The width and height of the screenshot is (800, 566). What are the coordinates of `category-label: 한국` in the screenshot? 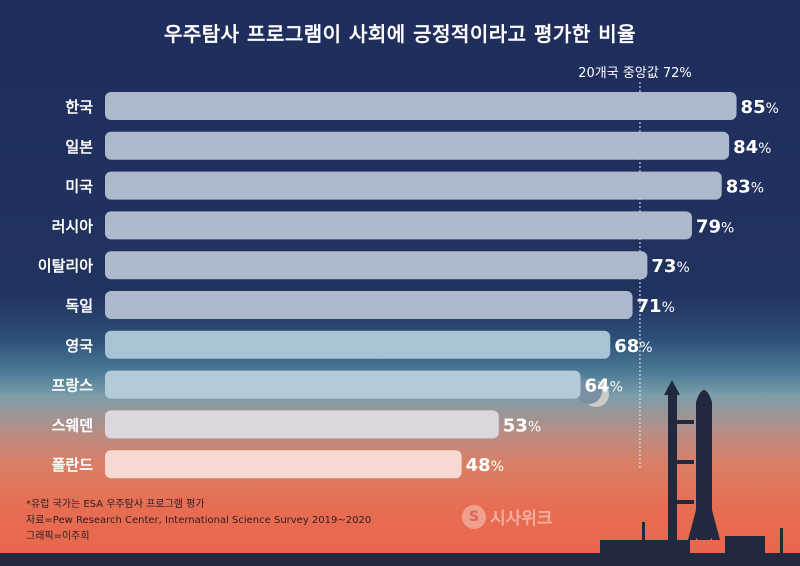 It's located at (79, 107).